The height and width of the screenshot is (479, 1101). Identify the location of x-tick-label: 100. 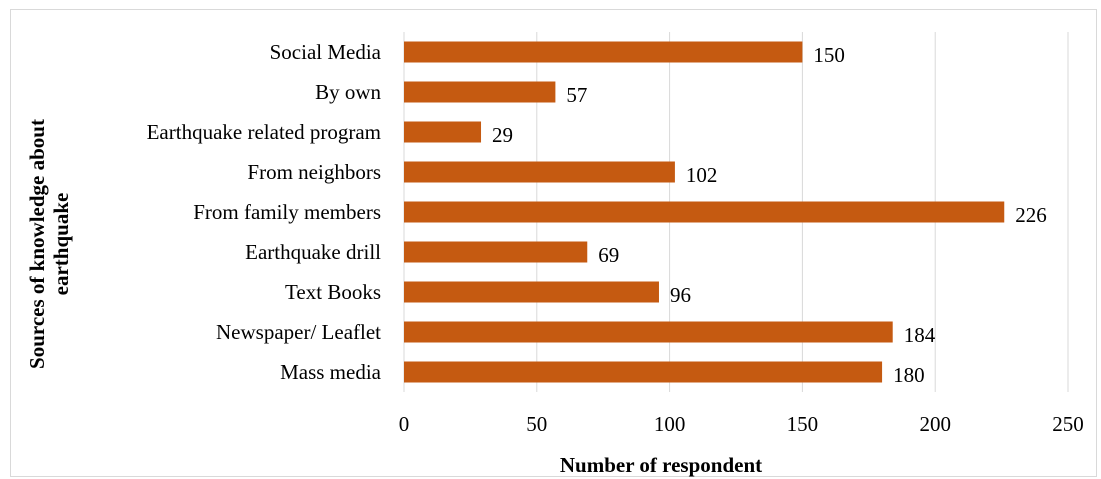
(670, 424).